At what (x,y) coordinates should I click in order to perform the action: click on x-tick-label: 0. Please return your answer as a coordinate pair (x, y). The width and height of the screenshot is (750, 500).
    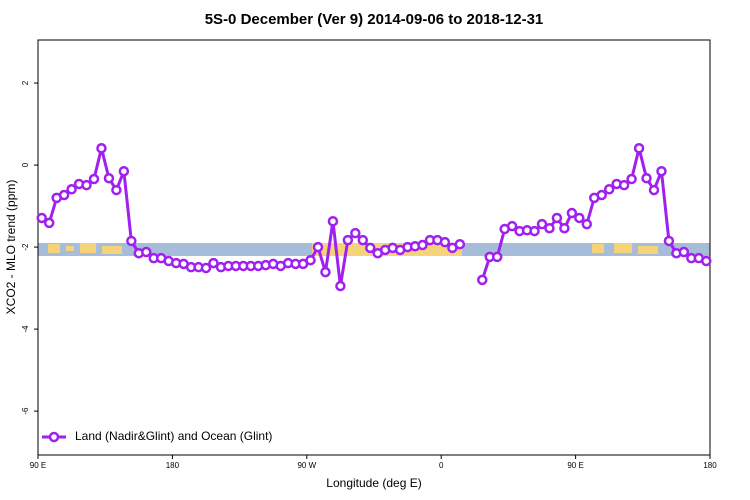
    Looking at the image, I should click on (441, 465).